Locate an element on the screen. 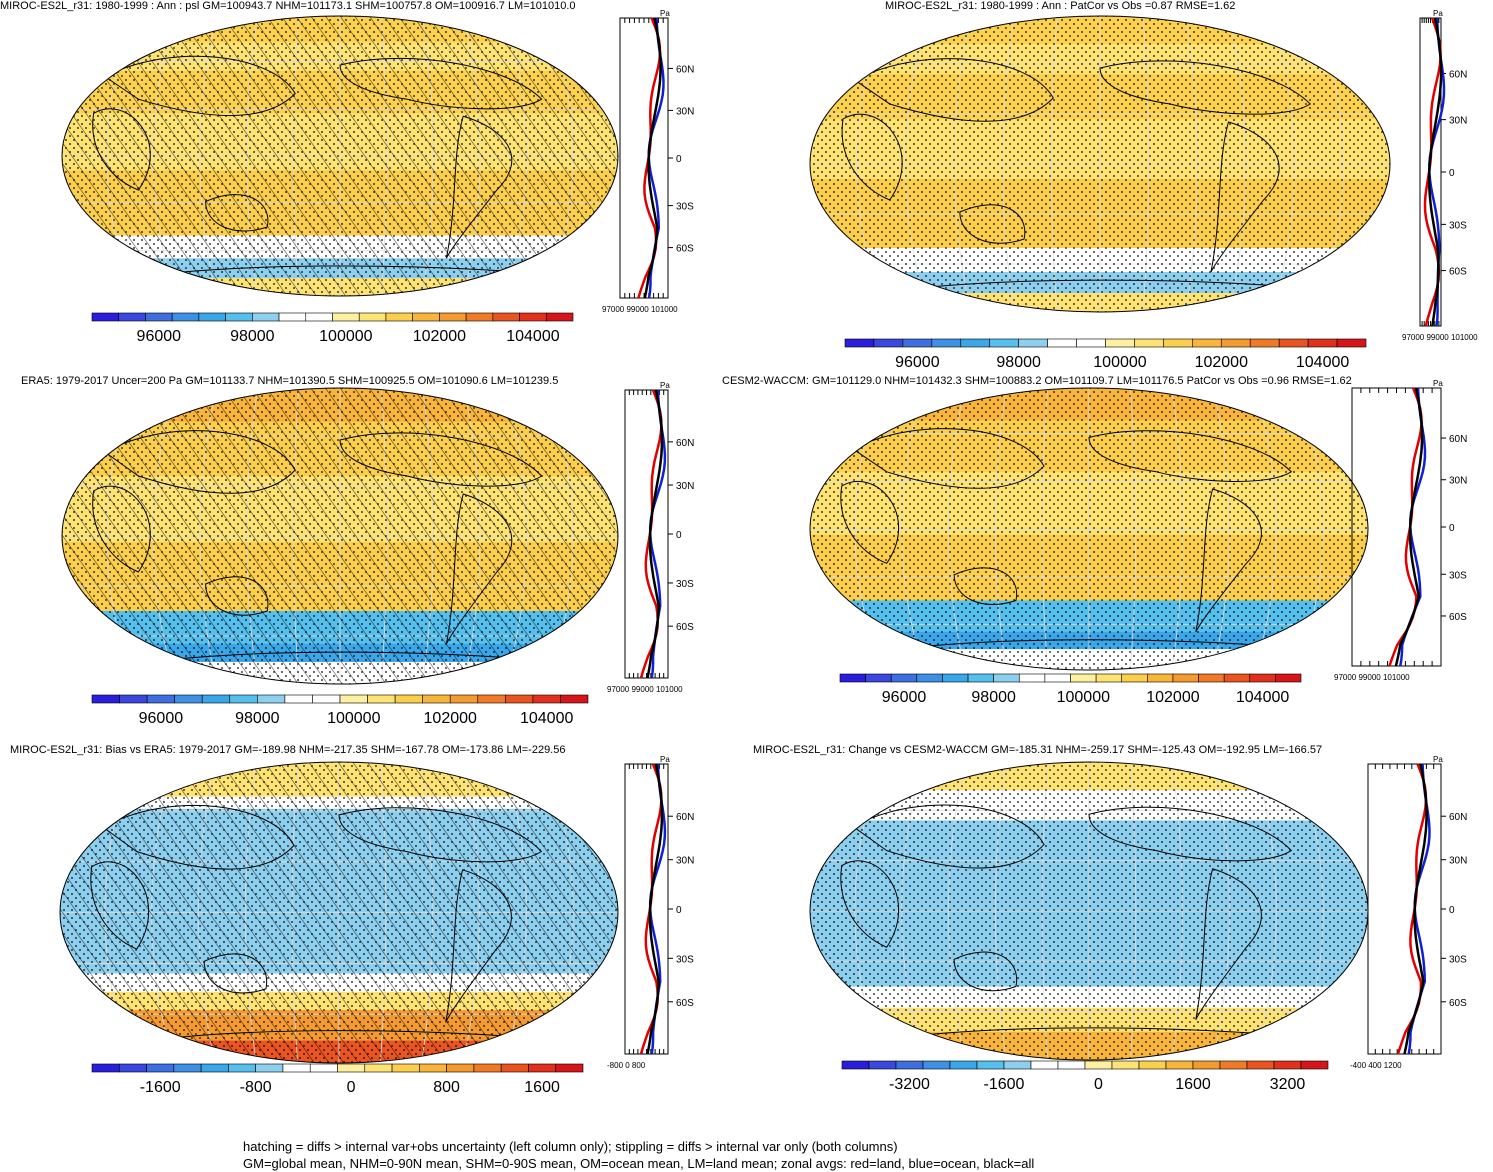  zonal-mean-plot: Pa 60N 30N 0 30S 60S -800 0 800 is located at coordinates (650, 912).